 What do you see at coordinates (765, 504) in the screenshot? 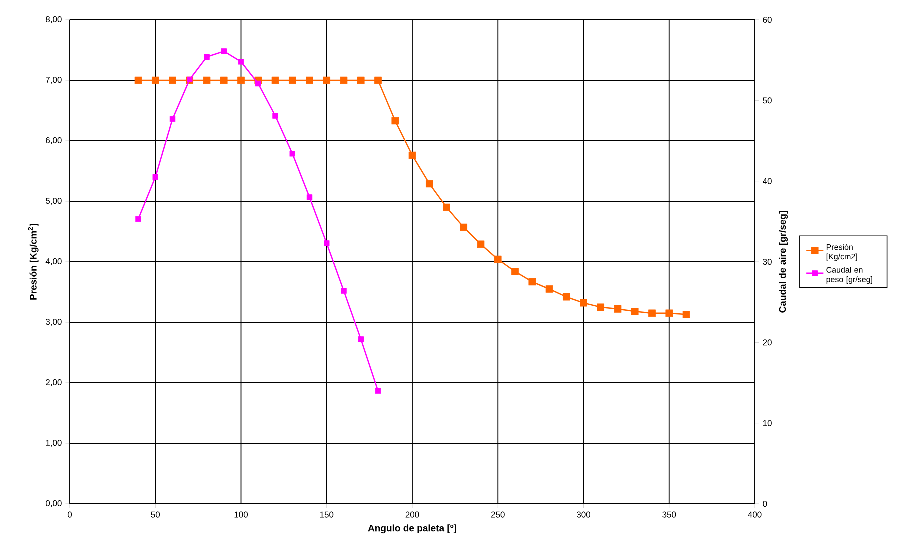
I see `y2-tick-label: 0` at bounding box center [765, 504].